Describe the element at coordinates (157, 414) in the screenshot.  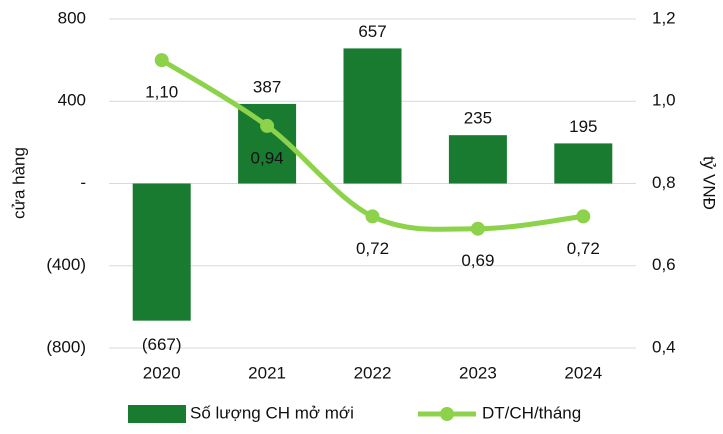
I see `legend-swatch` at that location.